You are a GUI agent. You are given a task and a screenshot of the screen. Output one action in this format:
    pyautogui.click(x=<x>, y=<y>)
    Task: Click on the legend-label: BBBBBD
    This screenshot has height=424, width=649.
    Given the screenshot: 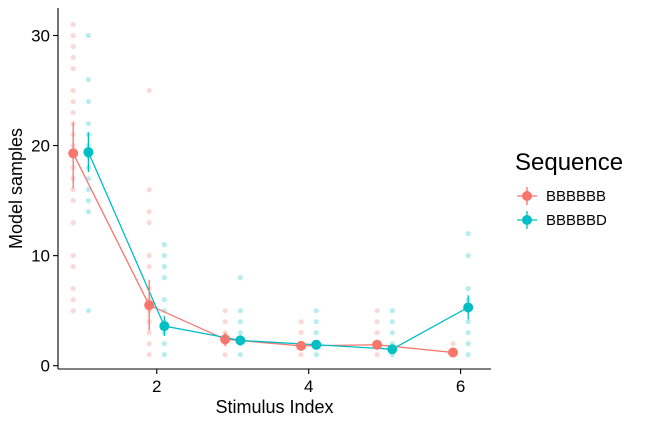 What is the action you would take?
    pyautogui.click(x=576, y=220)
    